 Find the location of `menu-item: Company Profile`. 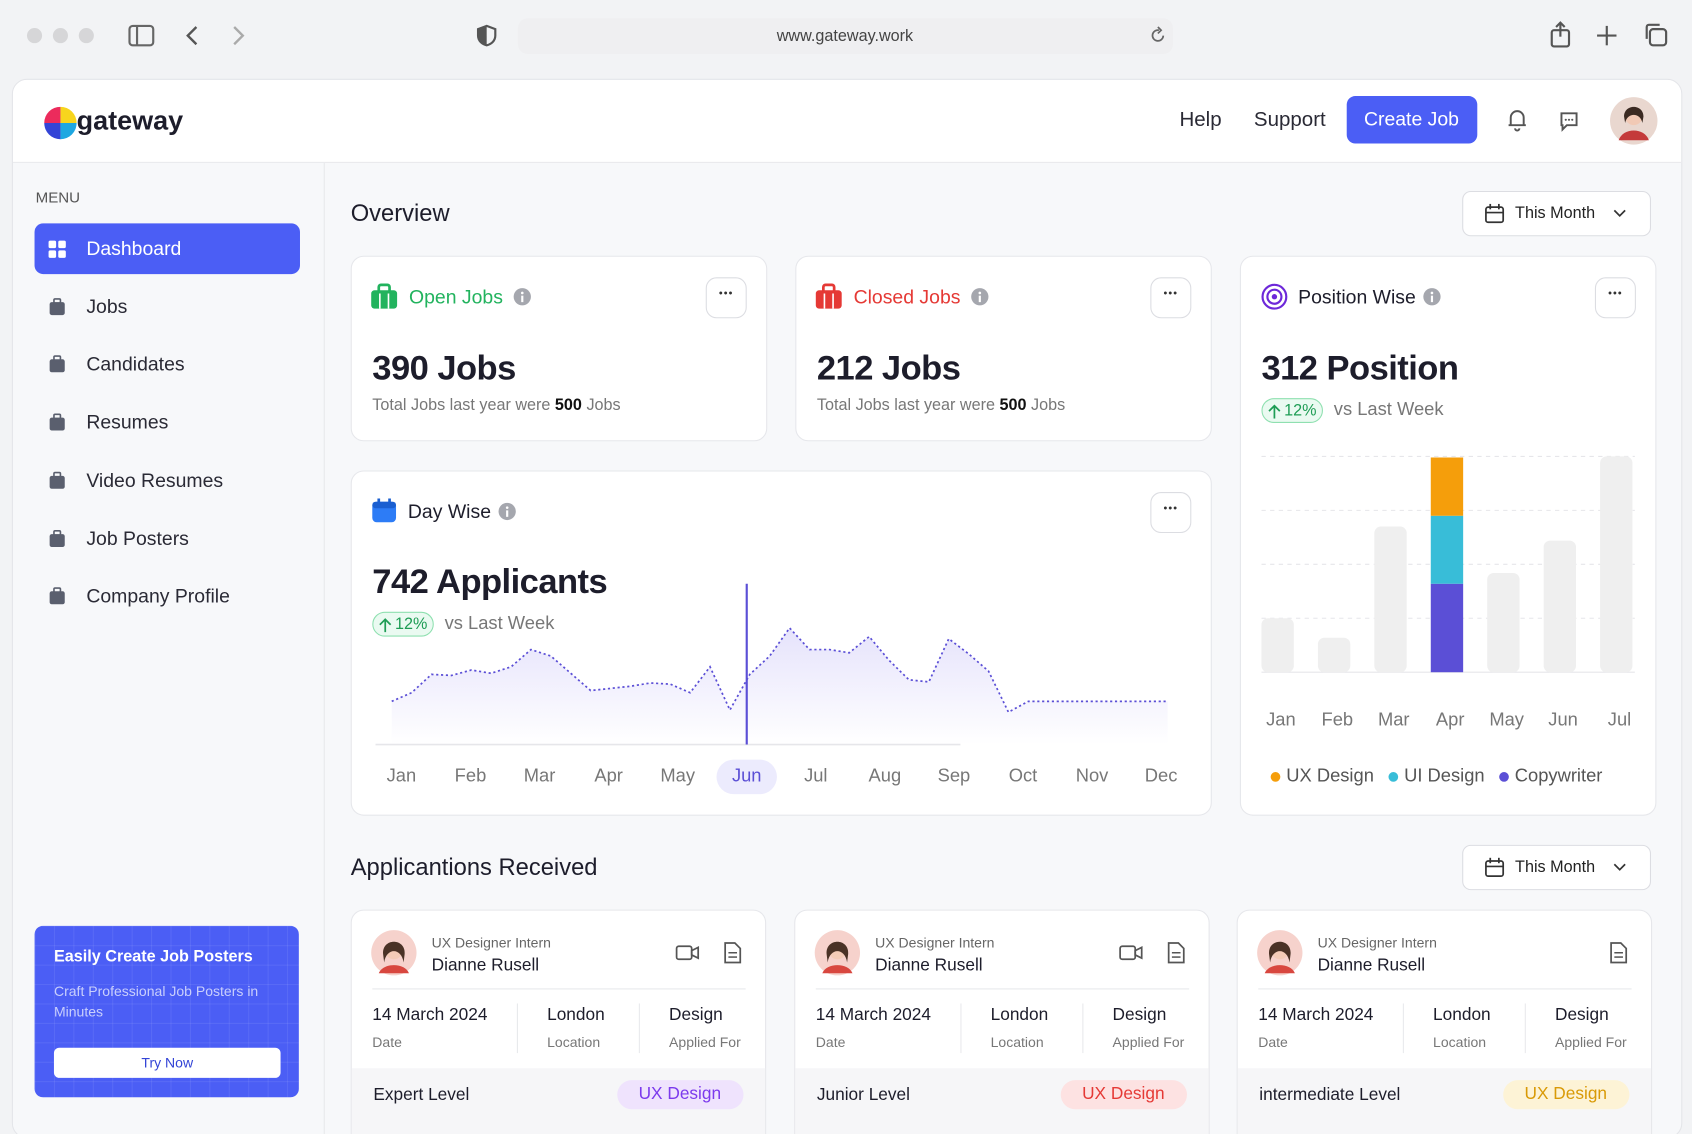

menu-item: Company Profile is located at coordinates (158, 596).